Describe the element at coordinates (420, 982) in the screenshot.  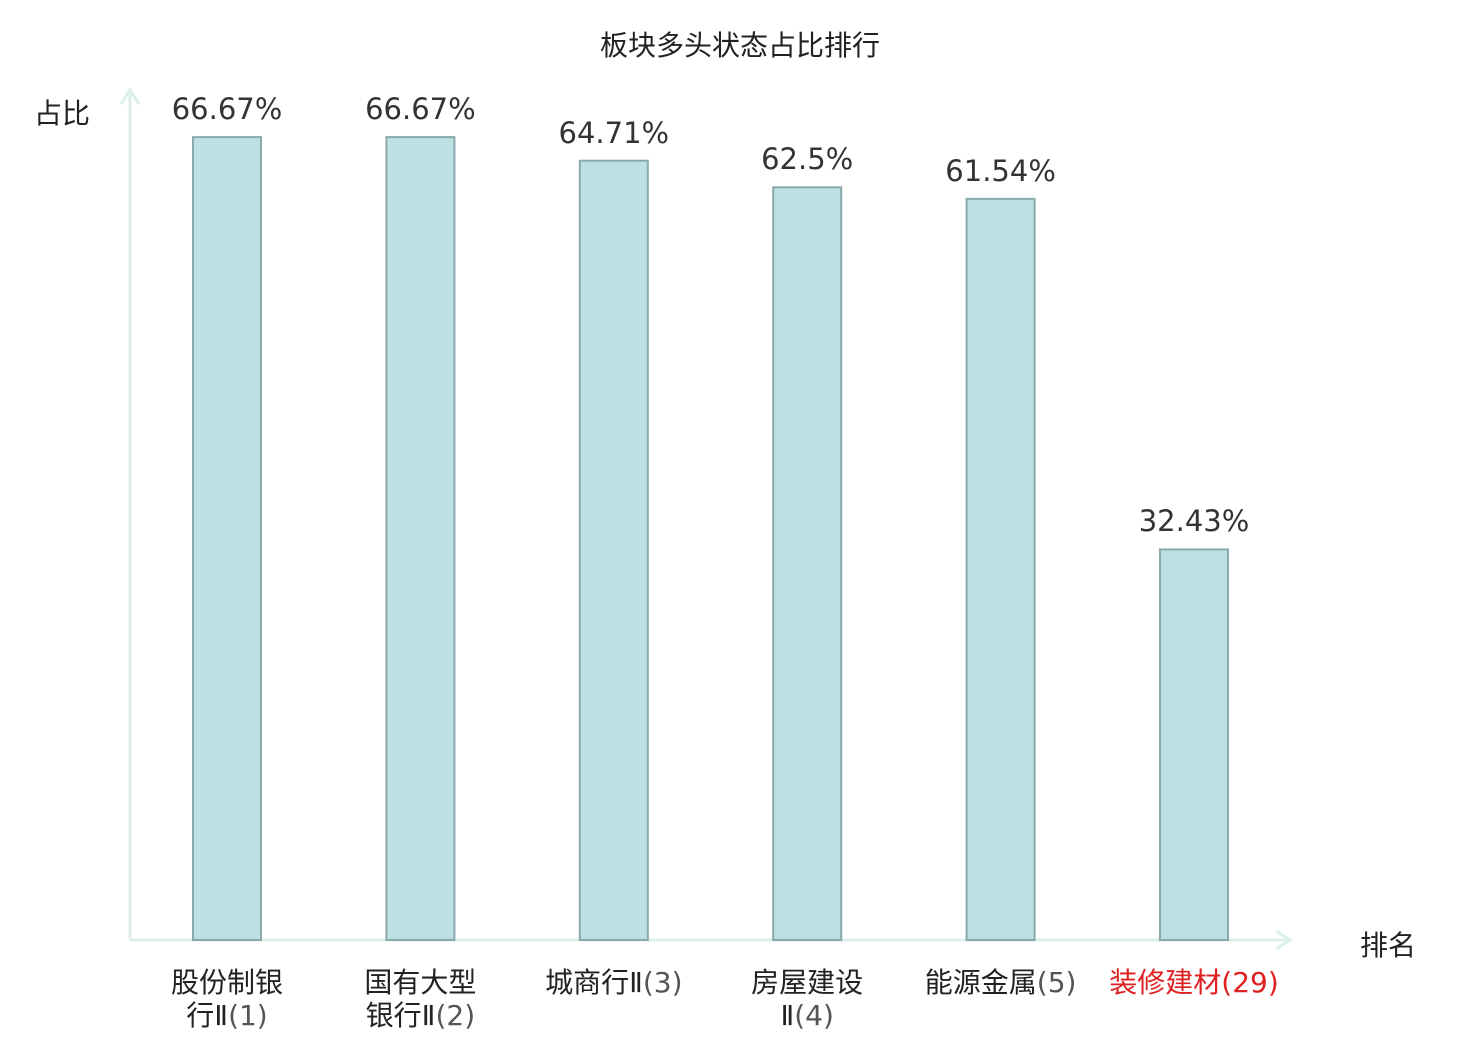
I see `category-name: 国有大型` at that location.